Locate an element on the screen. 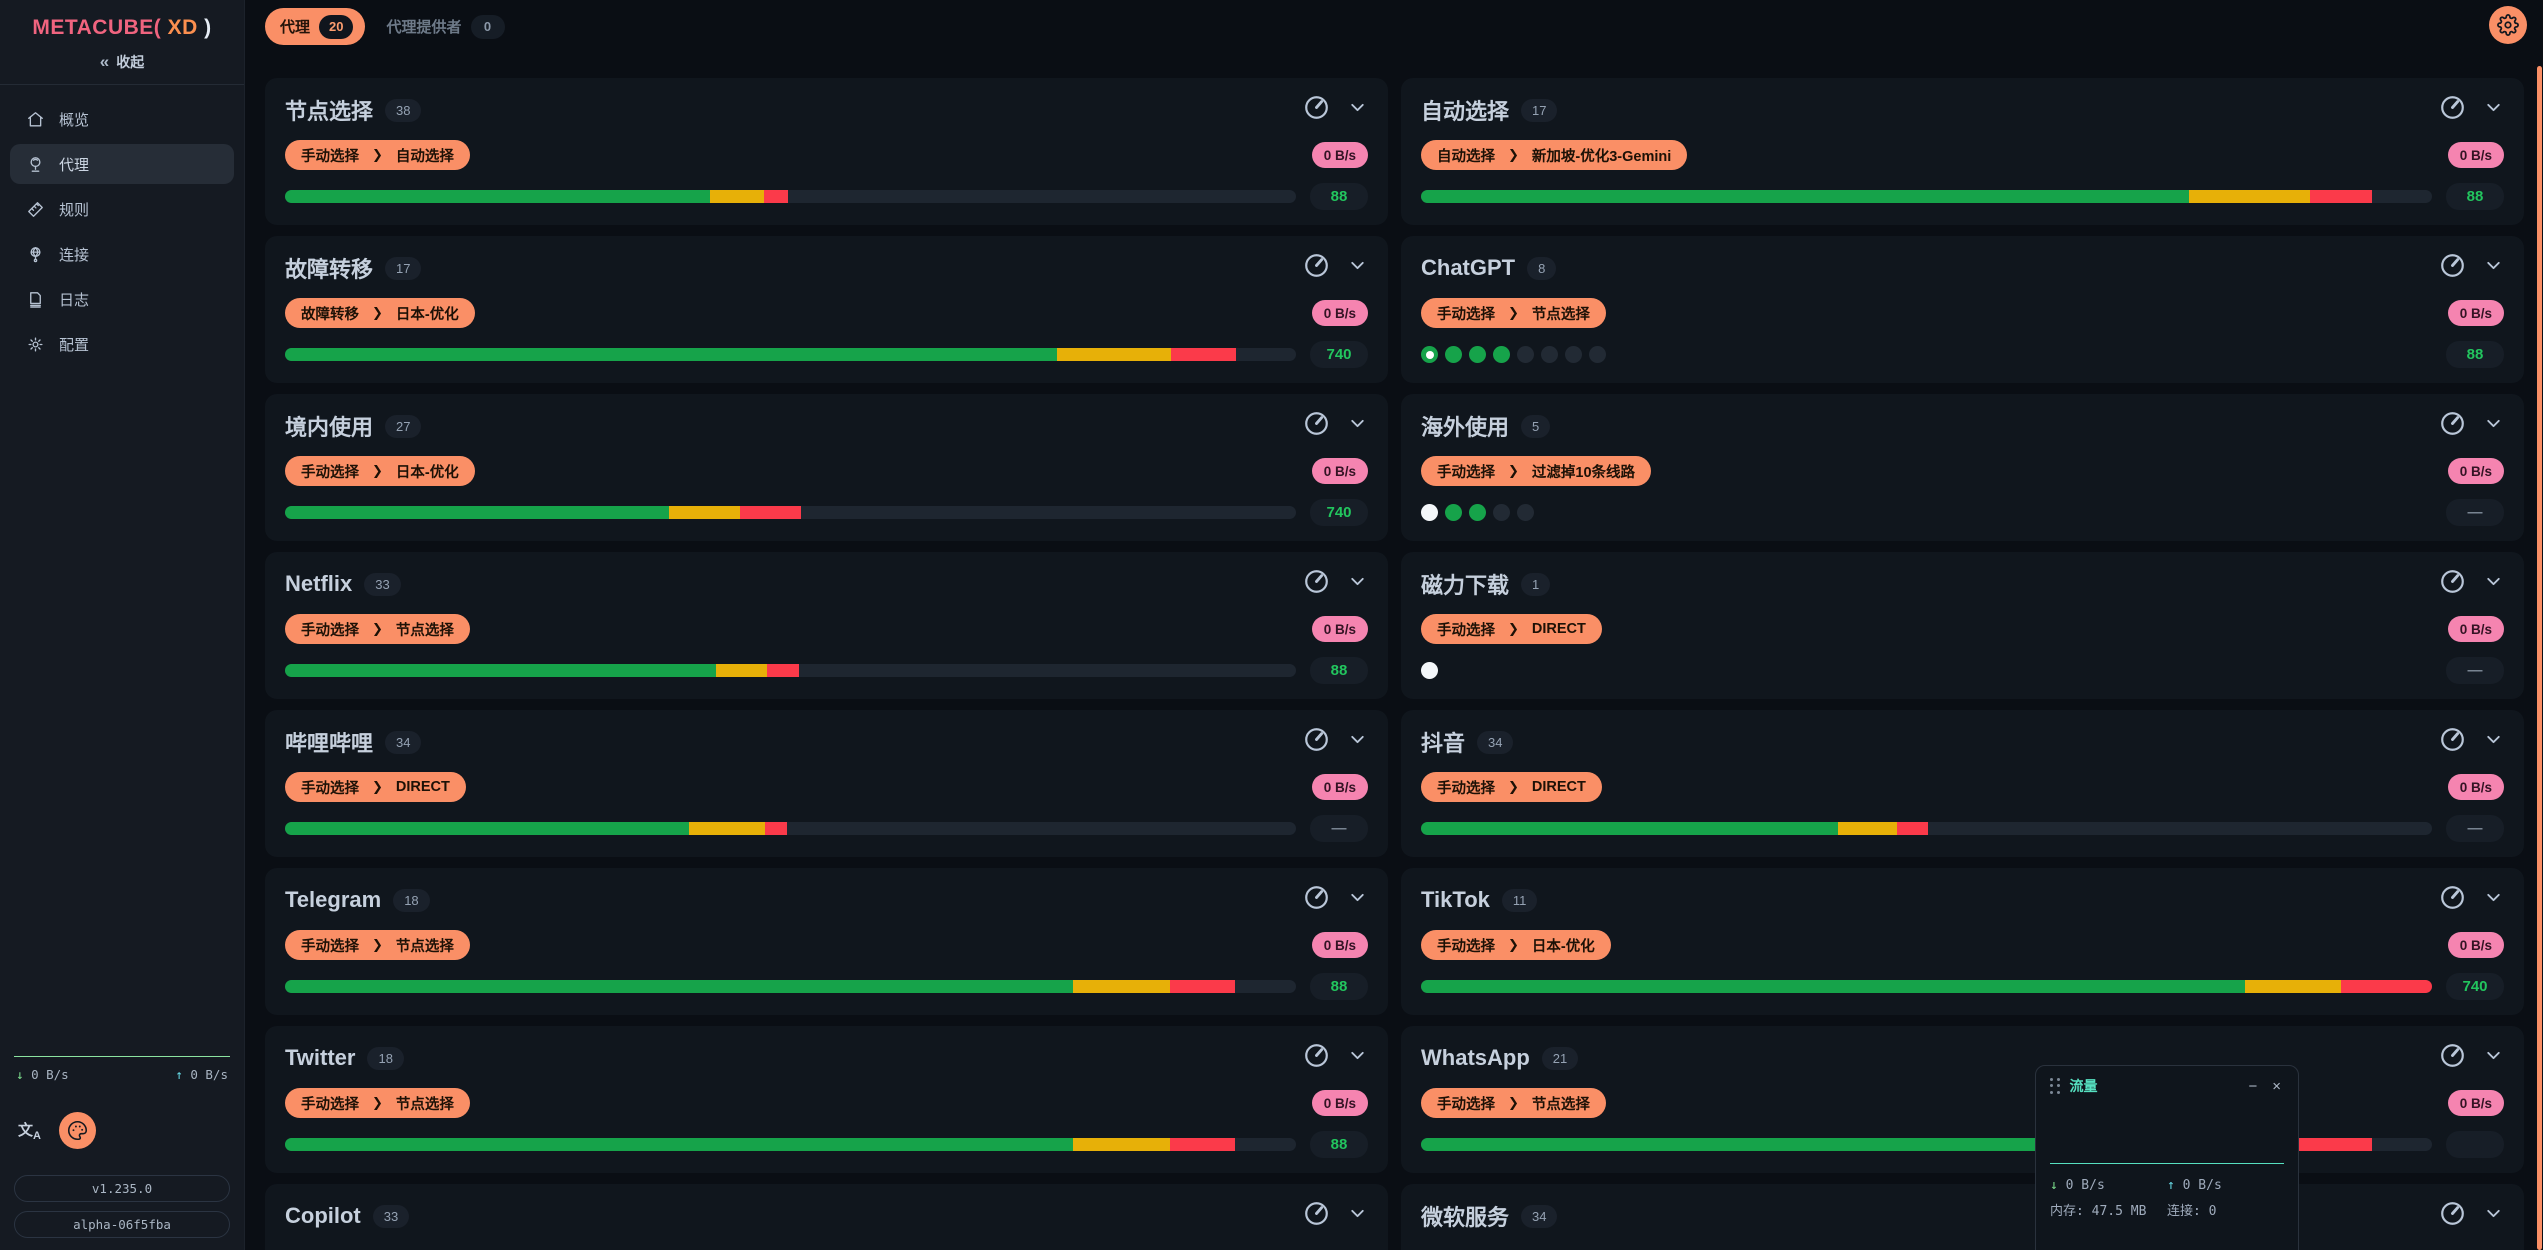 Image resolution: width=2543 pixels, height=1250 pixels. sidebar-item-连接: 连接 is located at coordinates (122, 254).